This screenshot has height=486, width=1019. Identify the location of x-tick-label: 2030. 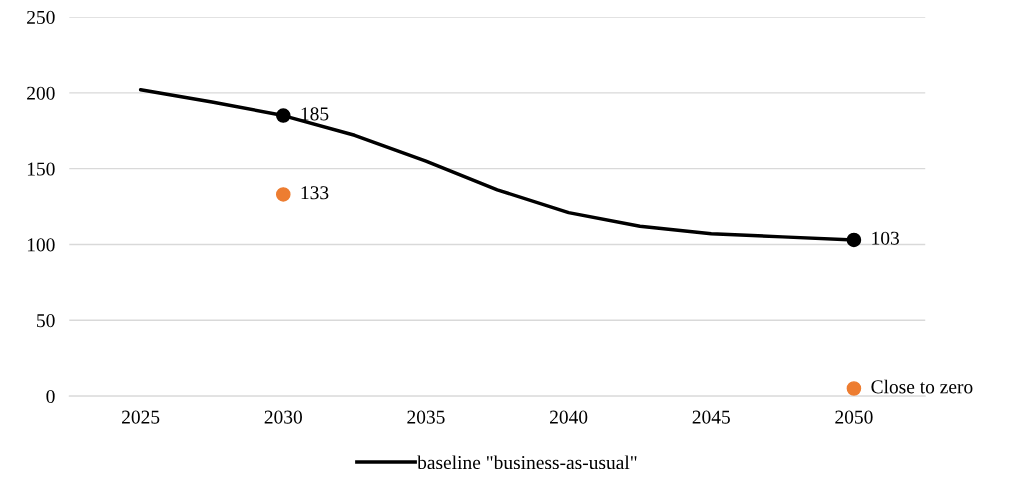
(283, 417).